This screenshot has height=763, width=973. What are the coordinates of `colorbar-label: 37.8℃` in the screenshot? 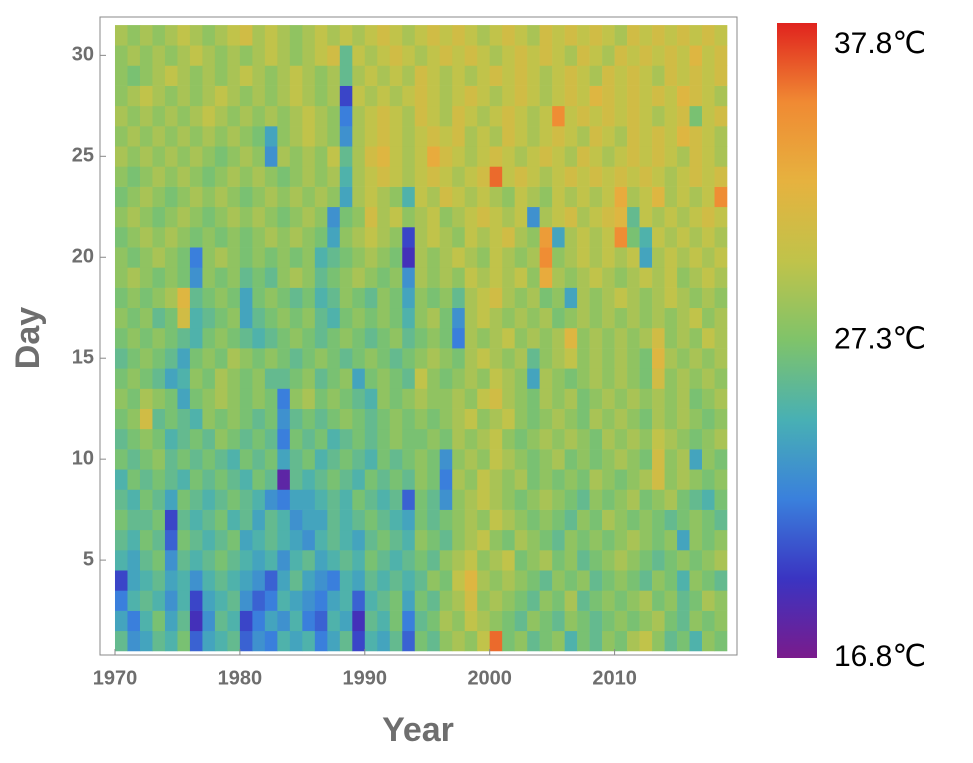 It's located at (880, 43).